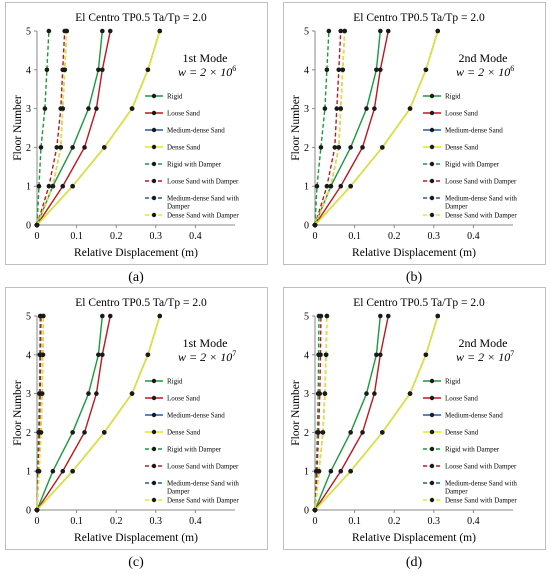 This screenshot has width=550, height=580. I want to click on series-dense-sand, so click(98, 128).